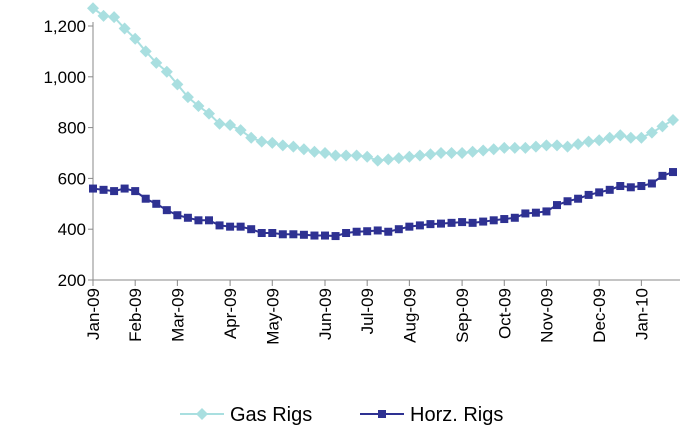 This screenshot has height=433, width=685. What do you see at coordinates (230, 313) in the screenshot?
I see `x-tick-label: Apr-09` at bounding box center [230, 313].